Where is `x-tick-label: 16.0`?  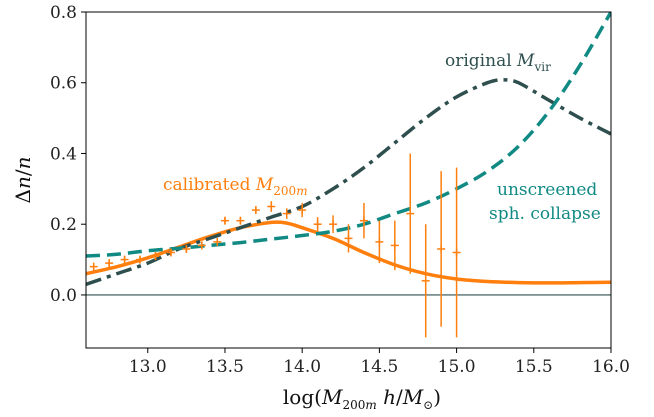 x-tick-label: 16.0 is located at coordinates (611, 367).